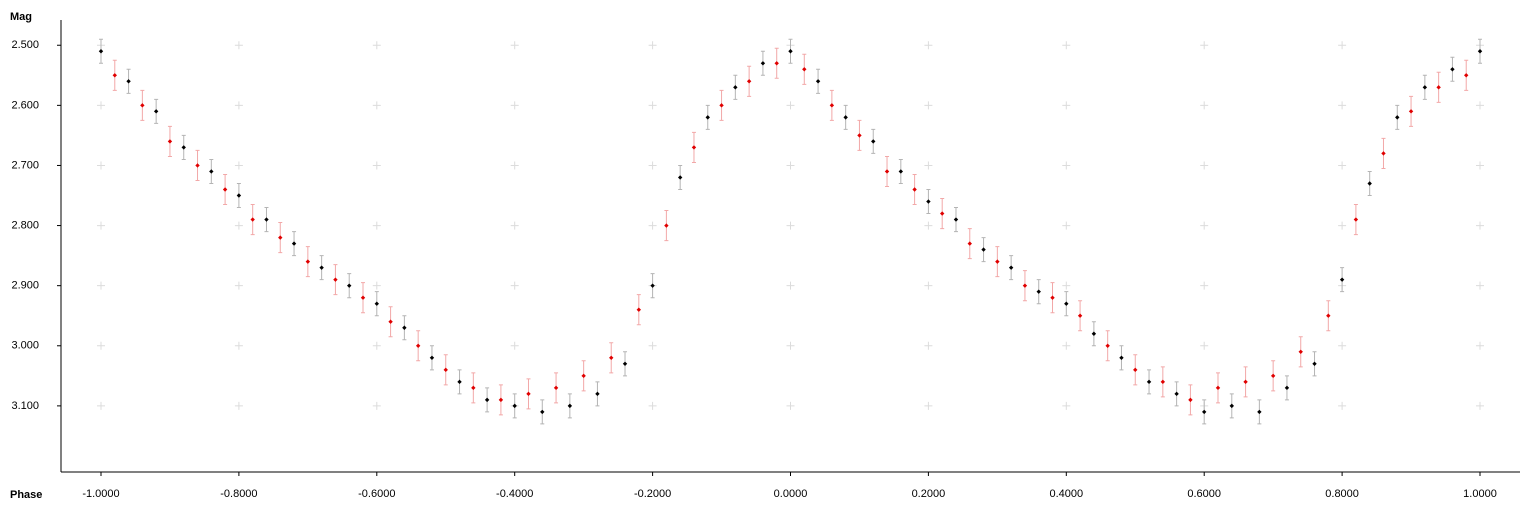 Image resolution: width=1536 pixels, height=512 pixels. Describe the element at coordinates (25, 406) in the screenshot. I see `y-tick-label: 3.100` at that location.